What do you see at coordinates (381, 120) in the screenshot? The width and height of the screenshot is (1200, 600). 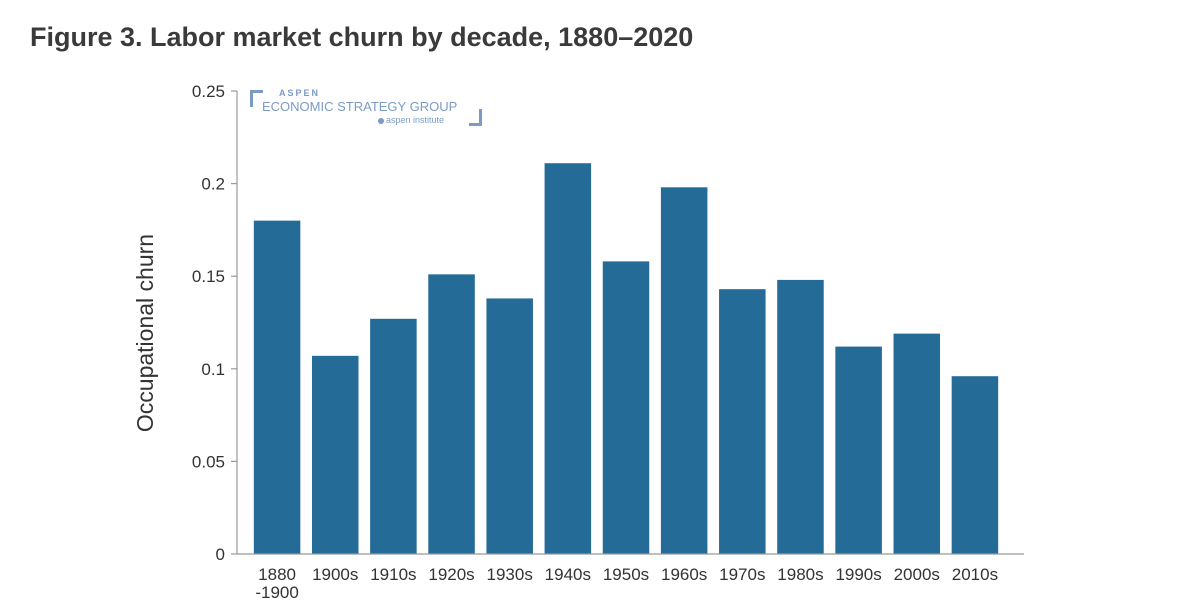 I see `aspen-leaf-icon` at bounding box center [381, 120].